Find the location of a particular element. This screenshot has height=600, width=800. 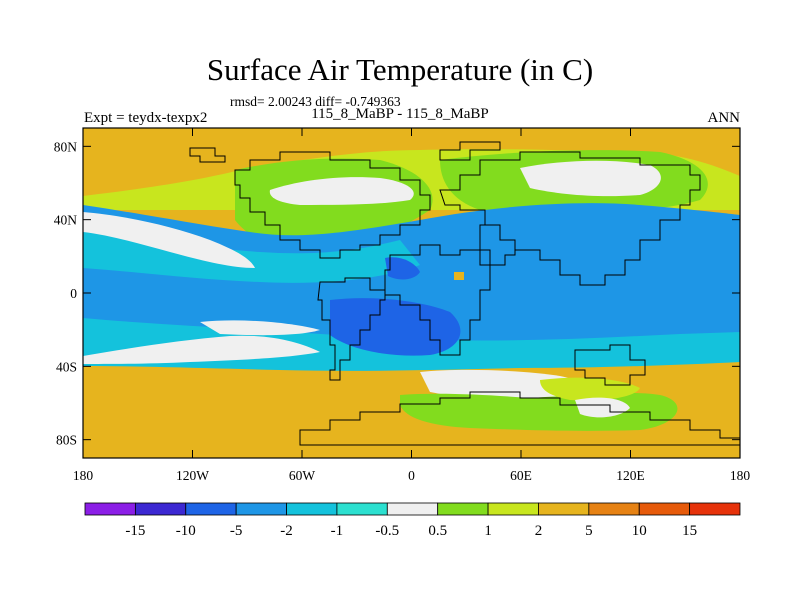

y-tick-label: 40S is located at coordinates (66, 366).